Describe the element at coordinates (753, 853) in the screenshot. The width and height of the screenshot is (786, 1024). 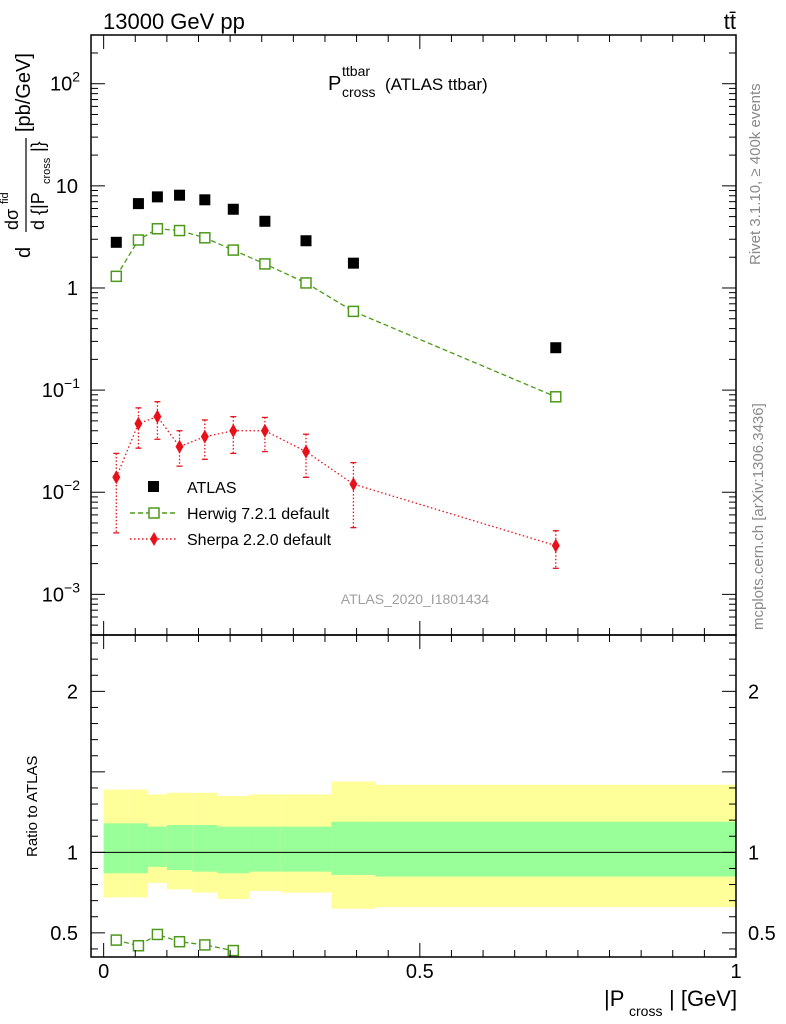
I see `ratio-y-tick-label-right: 1` at that location.